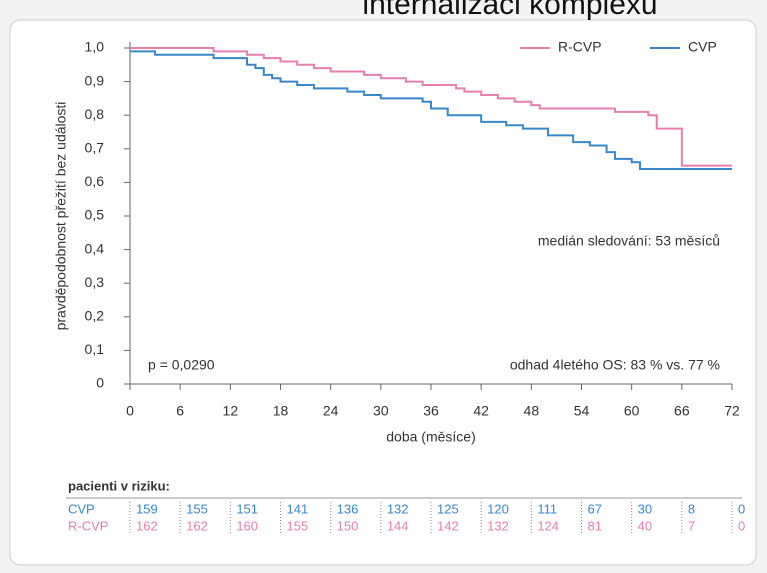 This screenshot has width=767, height=573. I want to click on slide-title: internalizaci komplexu, so click(509, 10).